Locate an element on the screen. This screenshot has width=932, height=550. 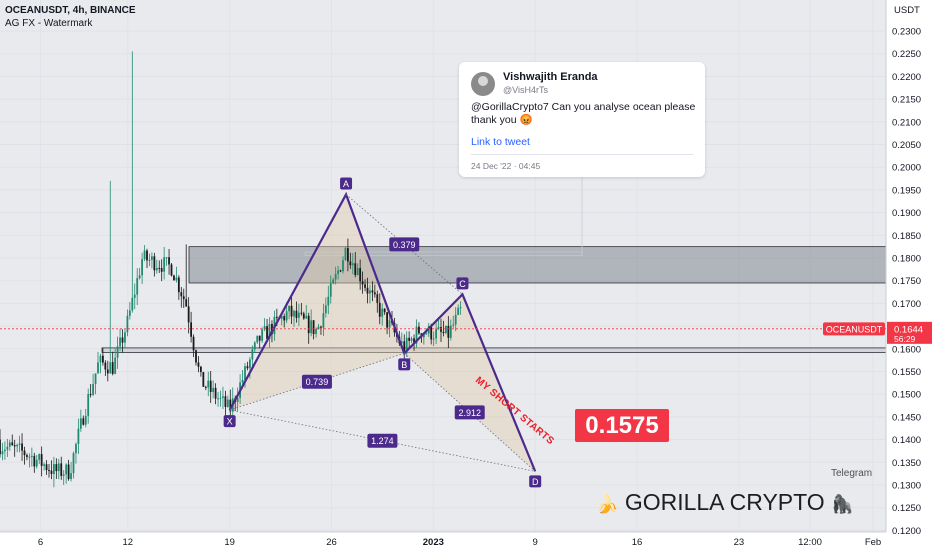
y-tick-label: 0.2200 is located at coordinates (906, 77).